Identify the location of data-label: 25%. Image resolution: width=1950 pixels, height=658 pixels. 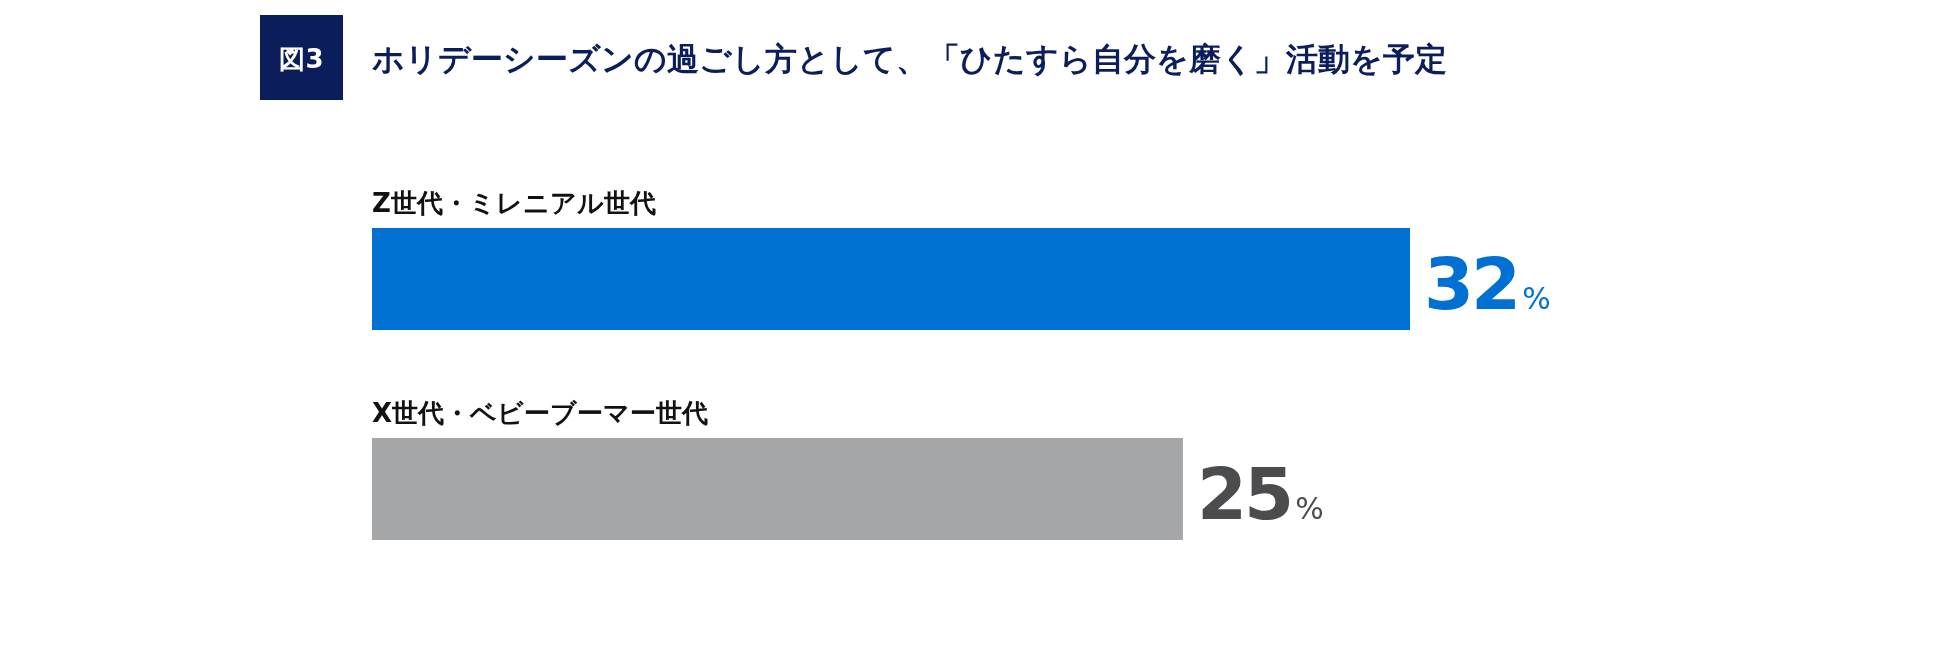
(1260, 494).